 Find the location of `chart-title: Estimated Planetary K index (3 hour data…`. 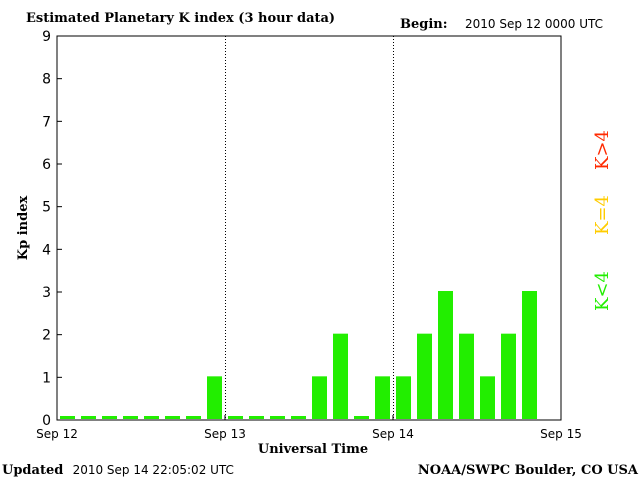

chart-title: Estimated Planetary K index (3 hour data… is located at coordinates (180, 18).